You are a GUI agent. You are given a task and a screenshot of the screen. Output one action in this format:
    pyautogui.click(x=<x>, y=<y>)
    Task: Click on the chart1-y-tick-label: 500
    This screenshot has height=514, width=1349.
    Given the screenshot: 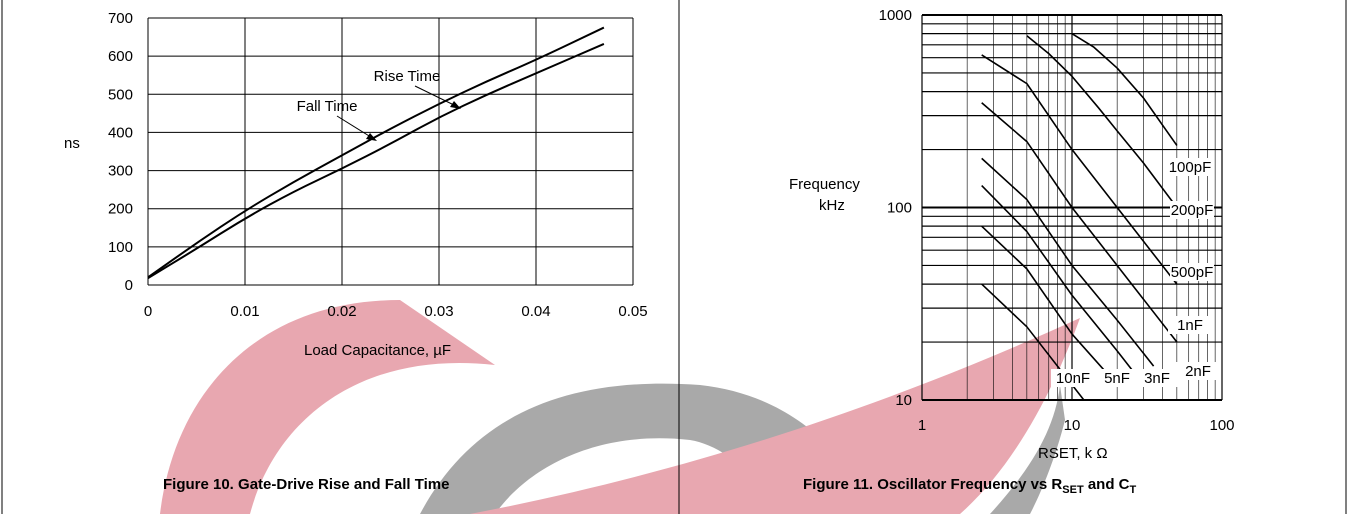 What is the action you would take?
    pyautogui.click(x=120, y=94)
    